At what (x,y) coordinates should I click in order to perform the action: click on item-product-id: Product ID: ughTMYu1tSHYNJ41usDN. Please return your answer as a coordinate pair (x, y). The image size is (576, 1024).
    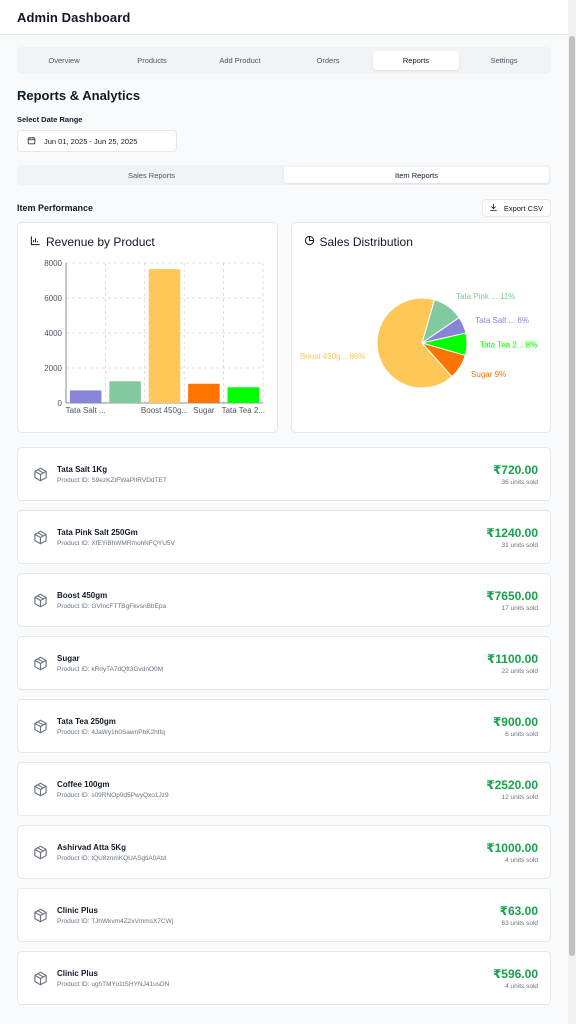
    Looking at the image, I should click on (113, 984).